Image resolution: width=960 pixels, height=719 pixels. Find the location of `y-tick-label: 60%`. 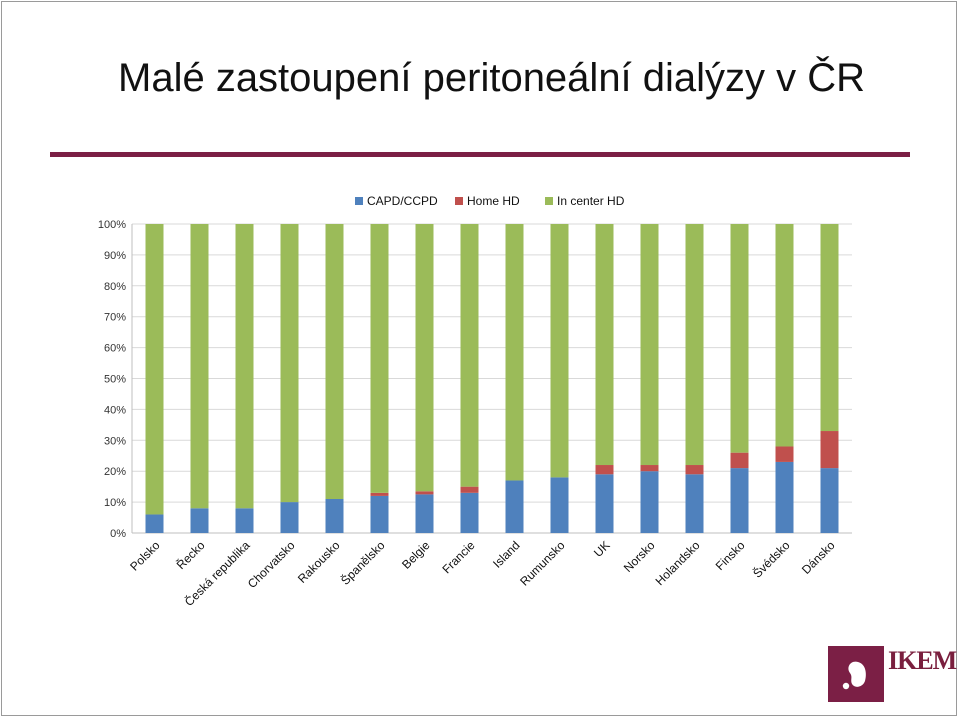

y-tick-label: 60% is located at coordinates (115, 349).